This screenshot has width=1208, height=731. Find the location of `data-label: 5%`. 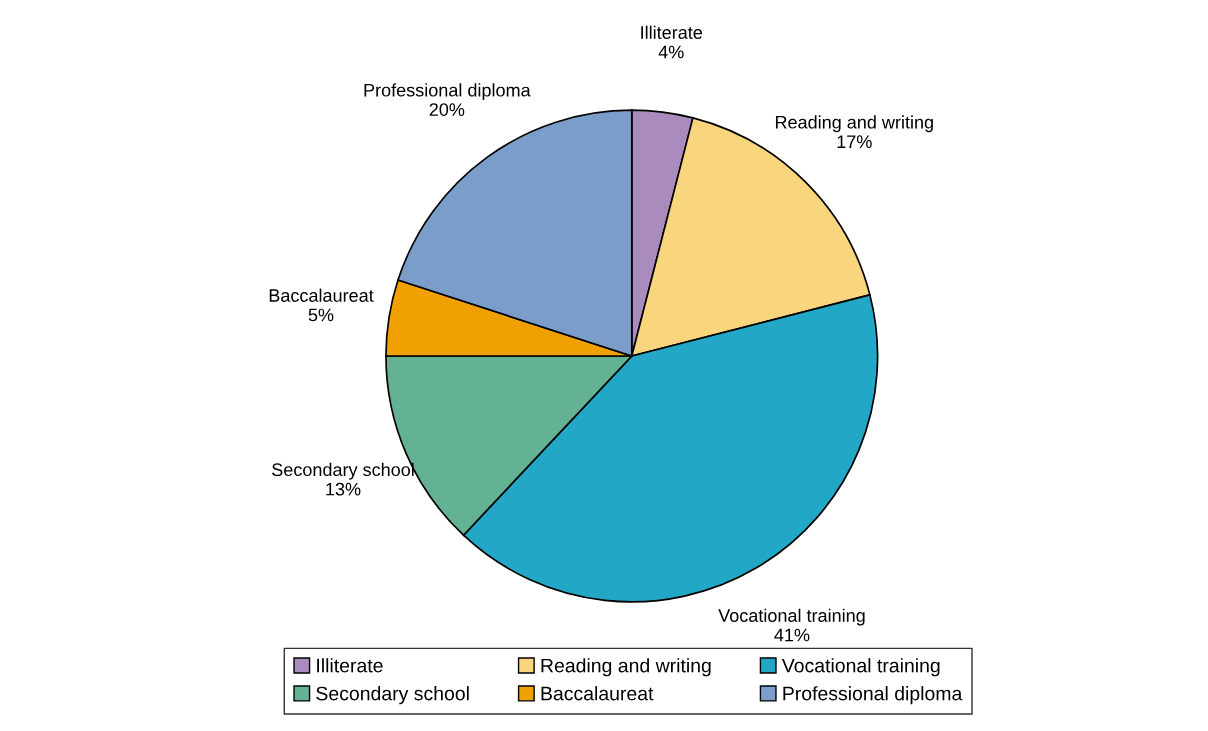

data-label: 5% is located at coordinates (321, 315).